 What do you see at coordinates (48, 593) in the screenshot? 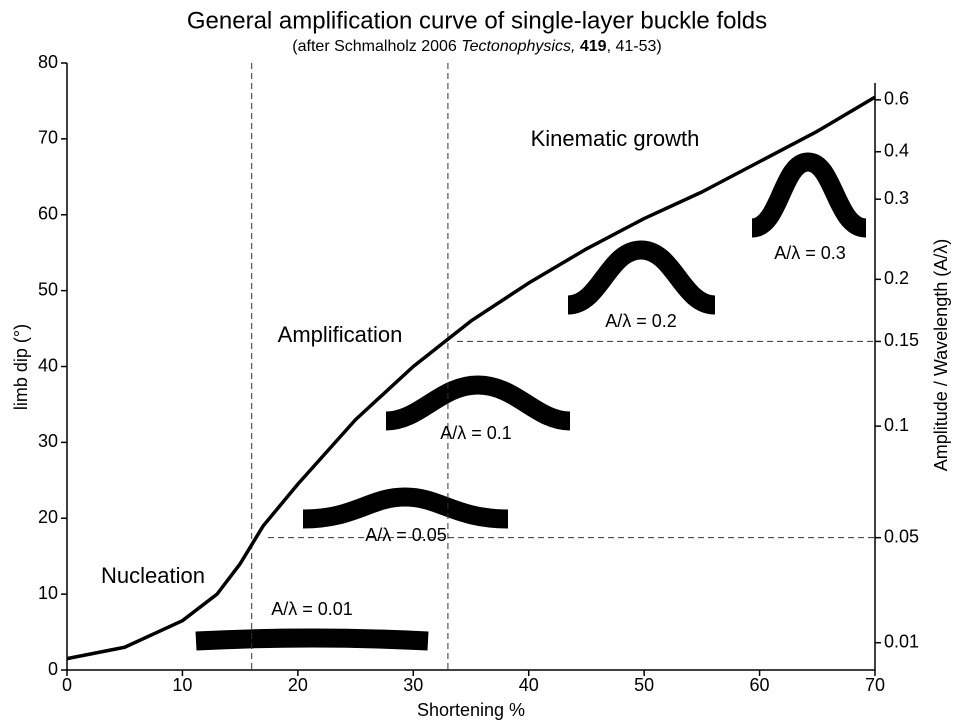
I see `y-tick-label: 10` at bounding box center [48, 593].